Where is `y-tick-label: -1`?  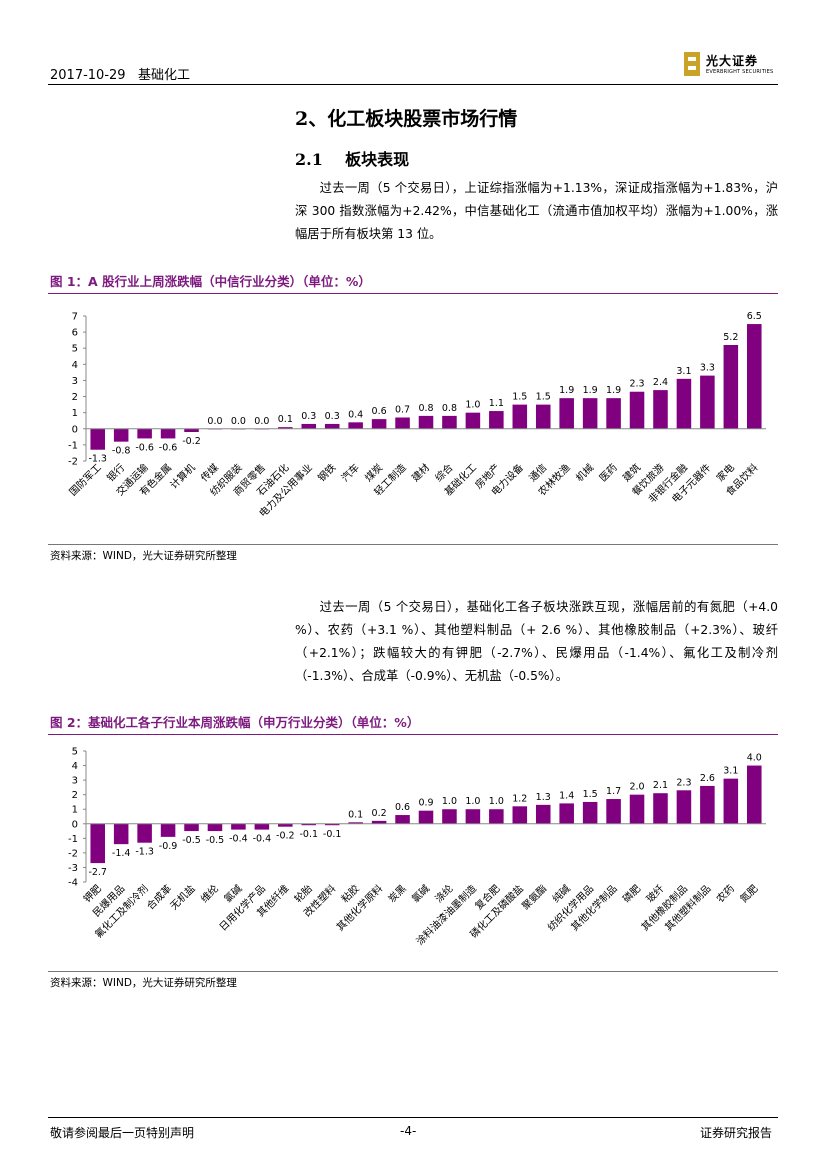
y-tick-label: -1 is located at coordinates (73, 839).